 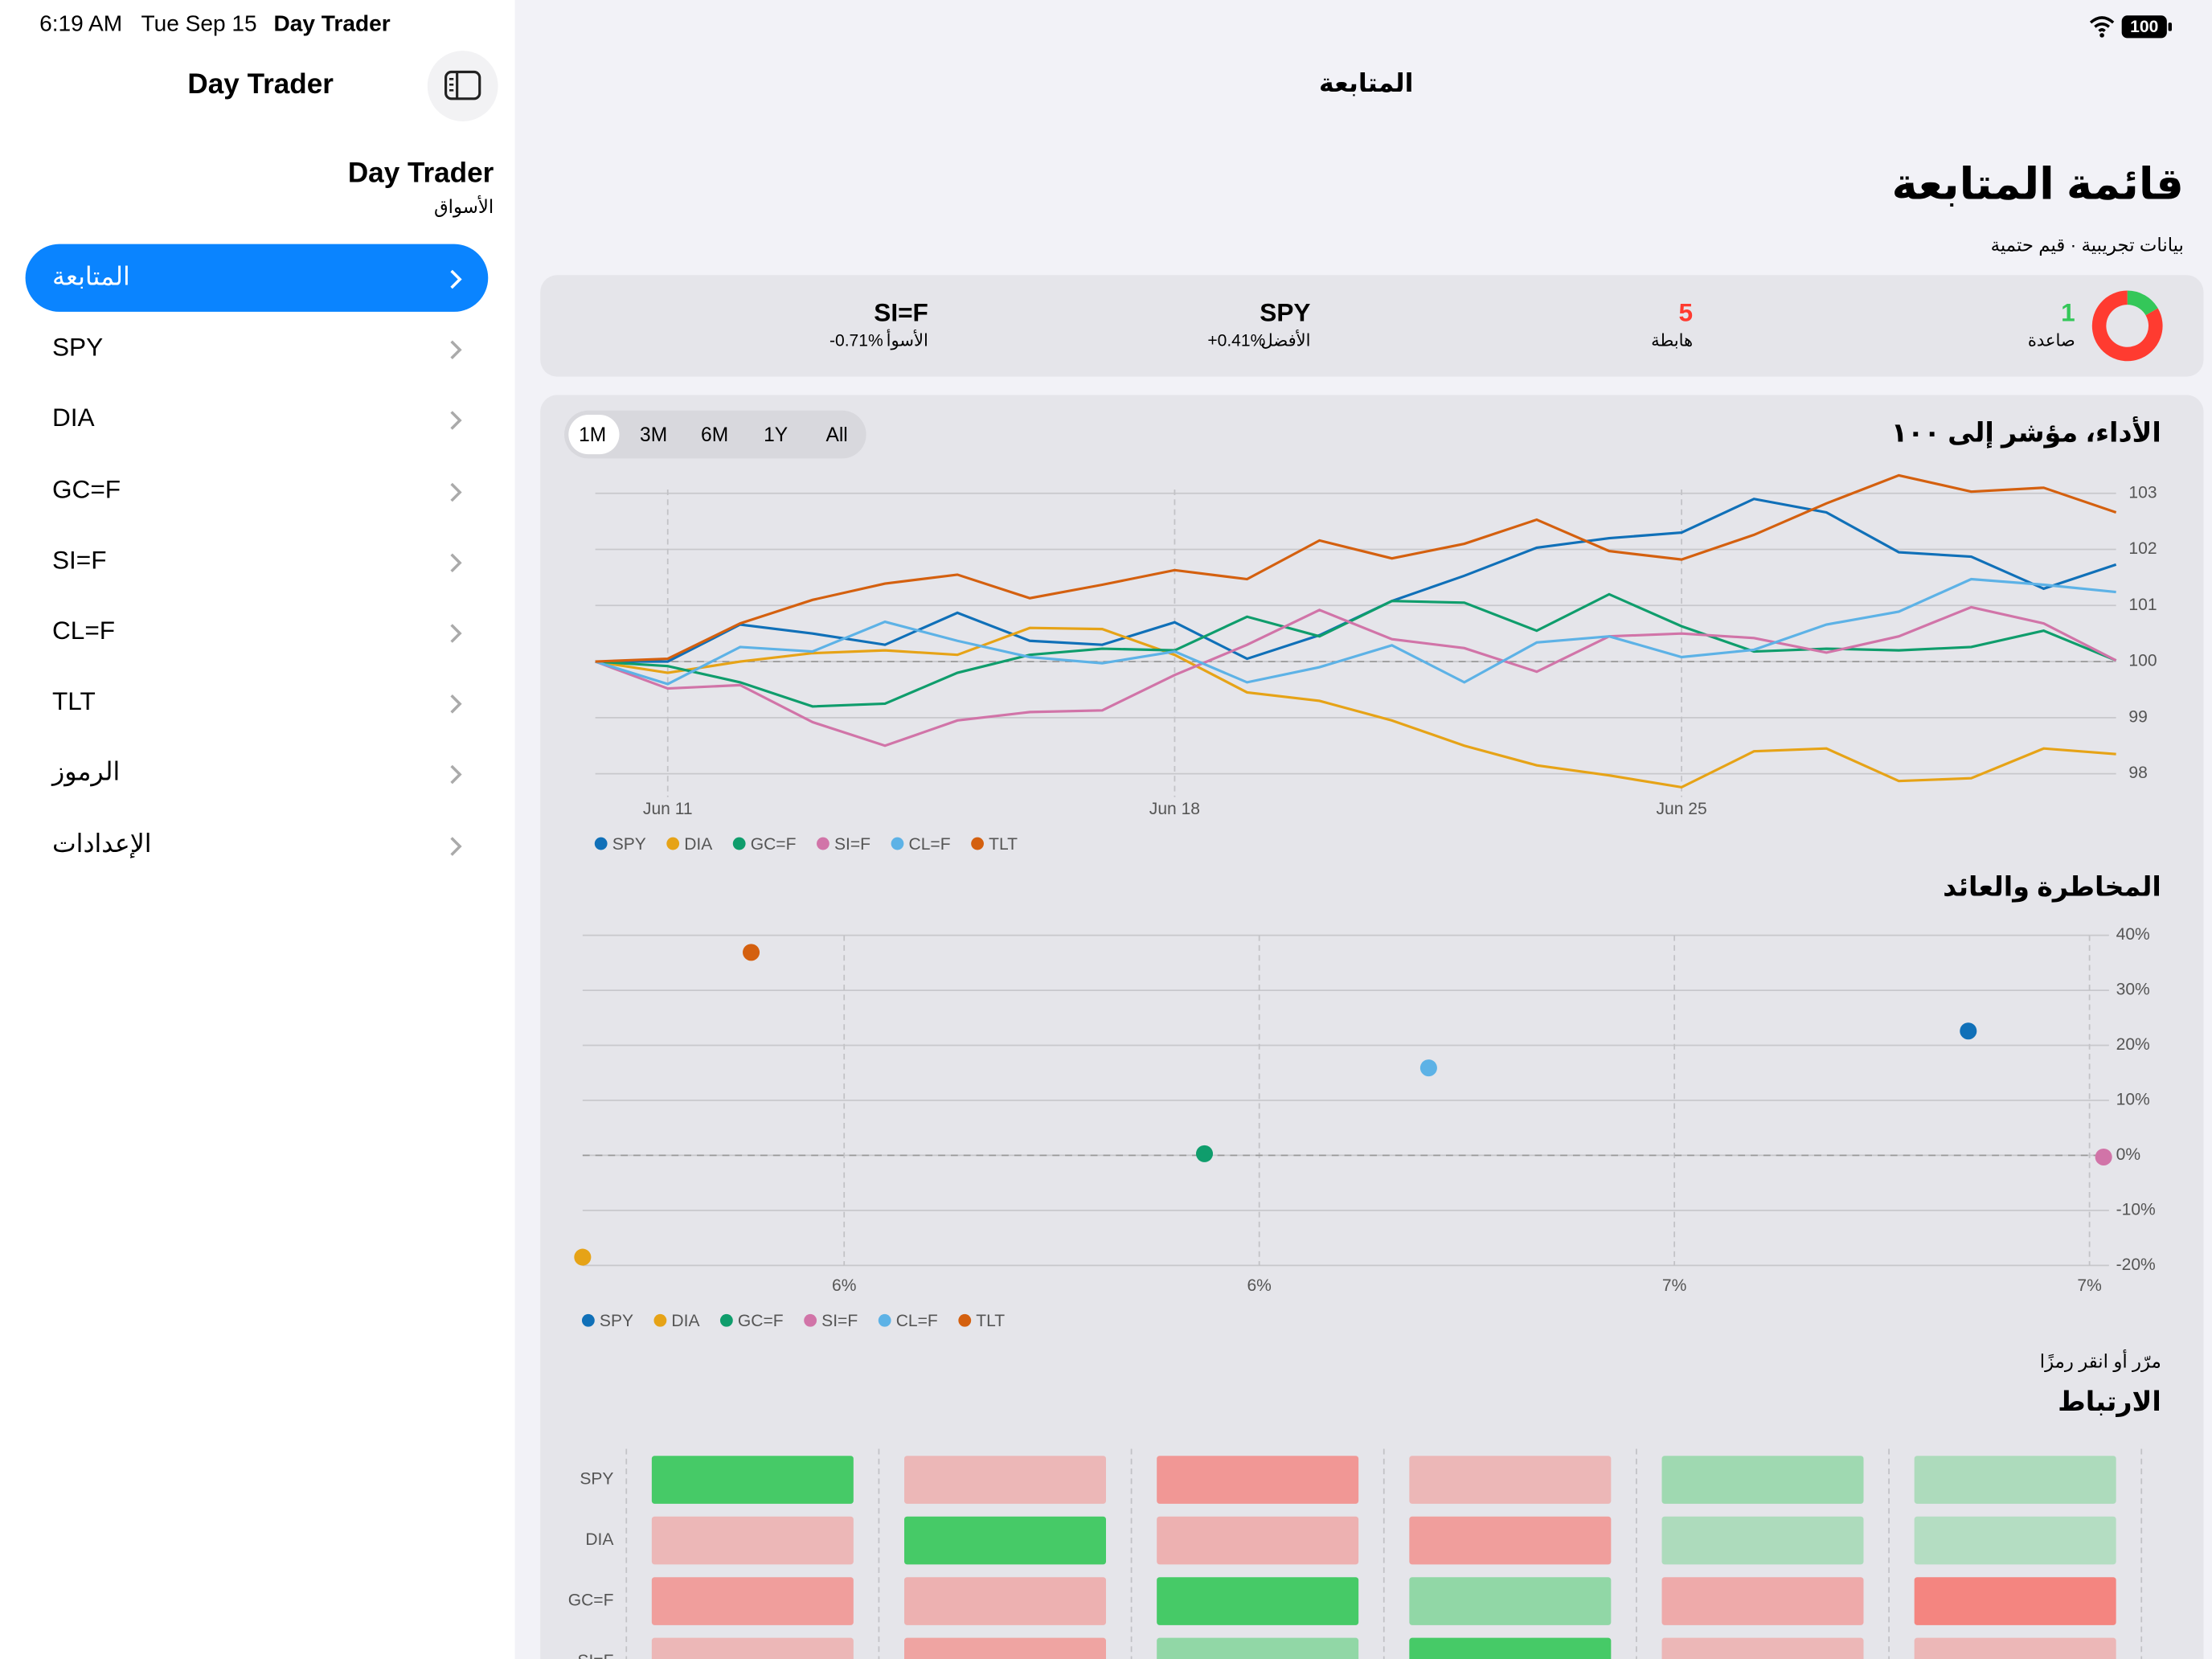 What do you see at coordinates (2068, 312) in the screenshot?
I see `up-count: 1` at bounding box center [2068, 312].